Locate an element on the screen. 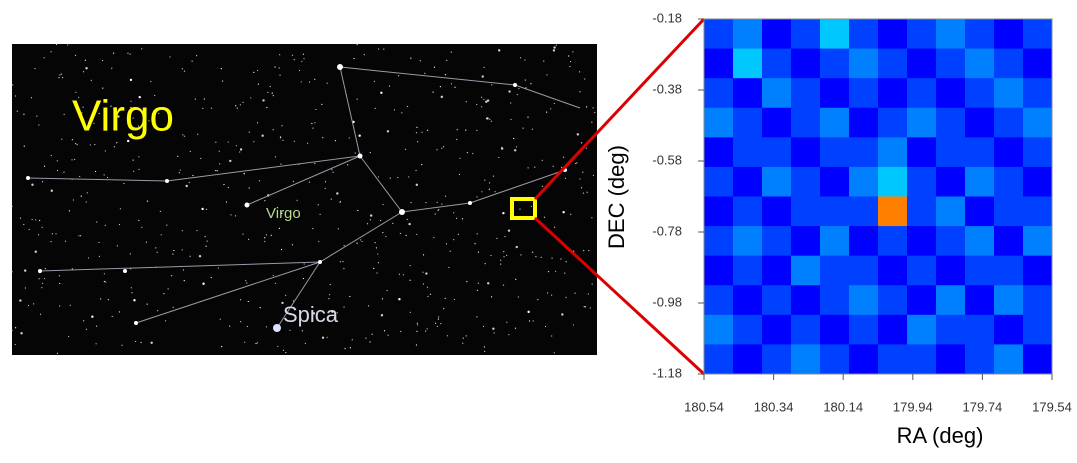  constellation-label: Virgo is located at coordinates (283, 213).